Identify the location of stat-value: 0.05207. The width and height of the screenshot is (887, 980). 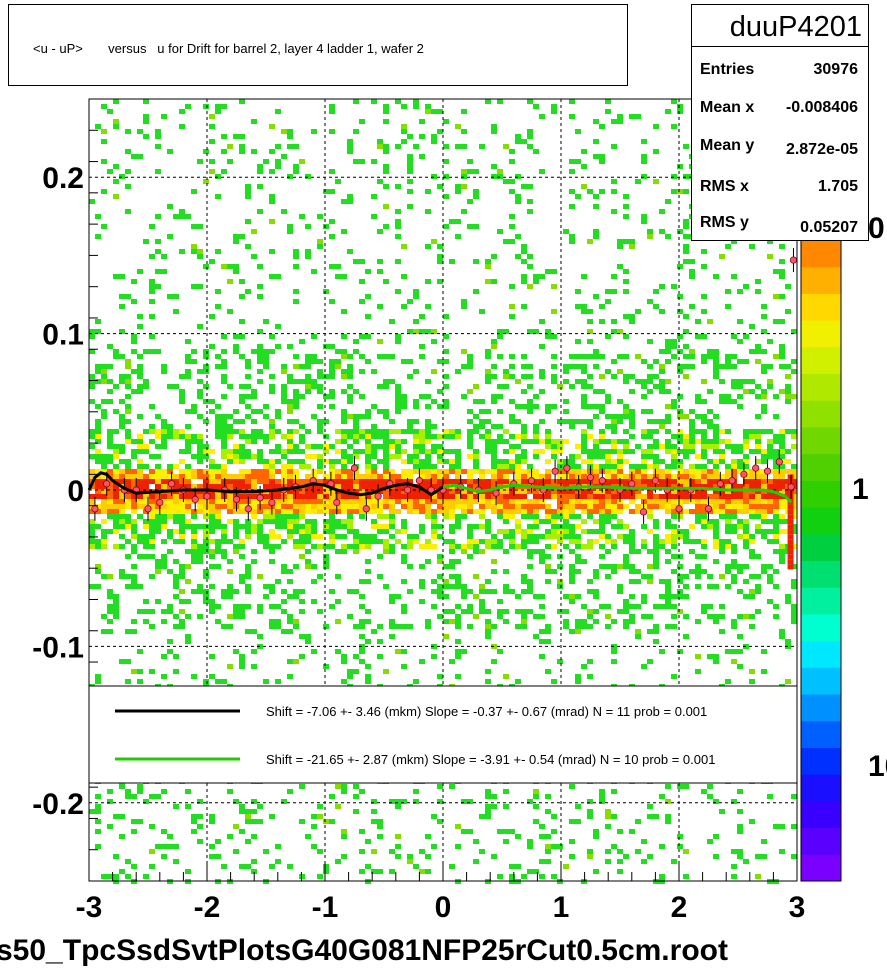
(829, 227).